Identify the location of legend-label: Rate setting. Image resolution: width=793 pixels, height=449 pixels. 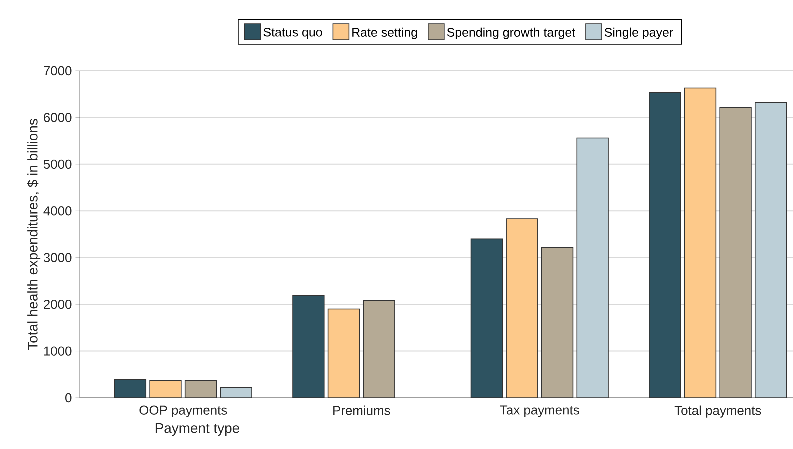
(385, 34).